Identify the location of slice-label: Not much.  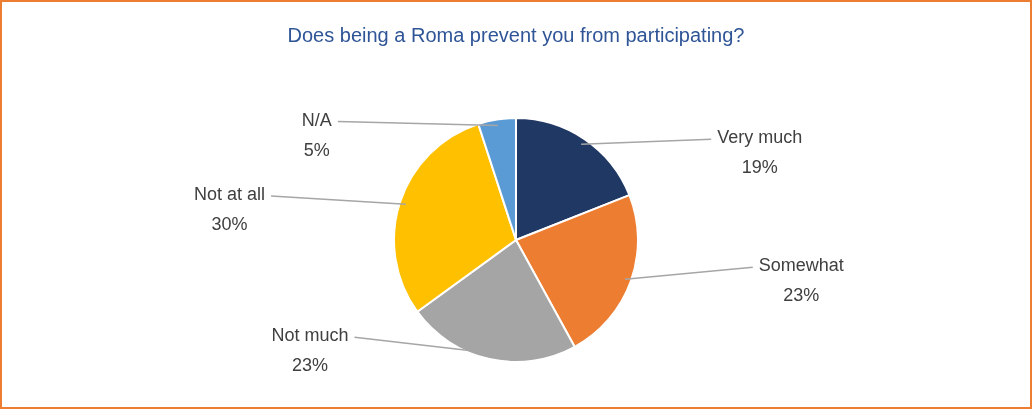
(310, 335).